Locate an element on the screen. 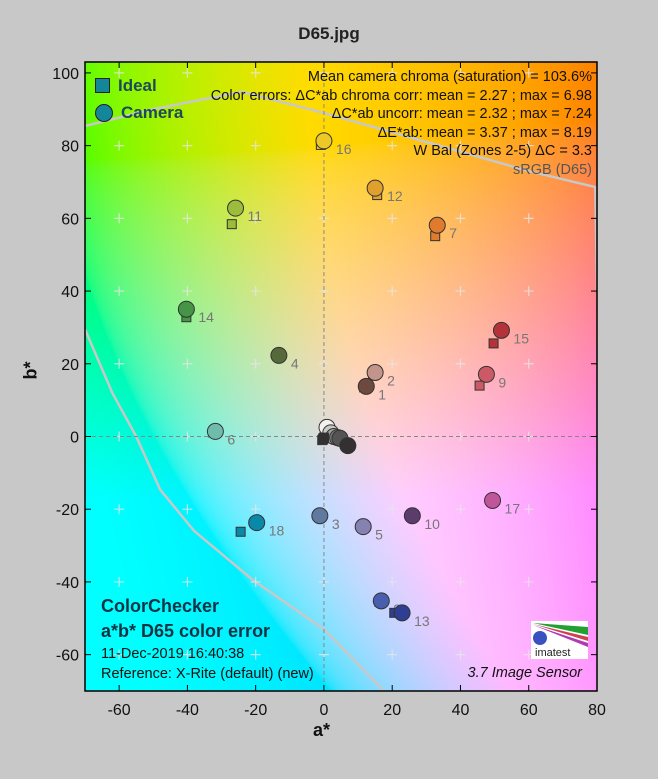 The image size is (658, 779). patch-6: 6 is located at coordinates (220, 434).